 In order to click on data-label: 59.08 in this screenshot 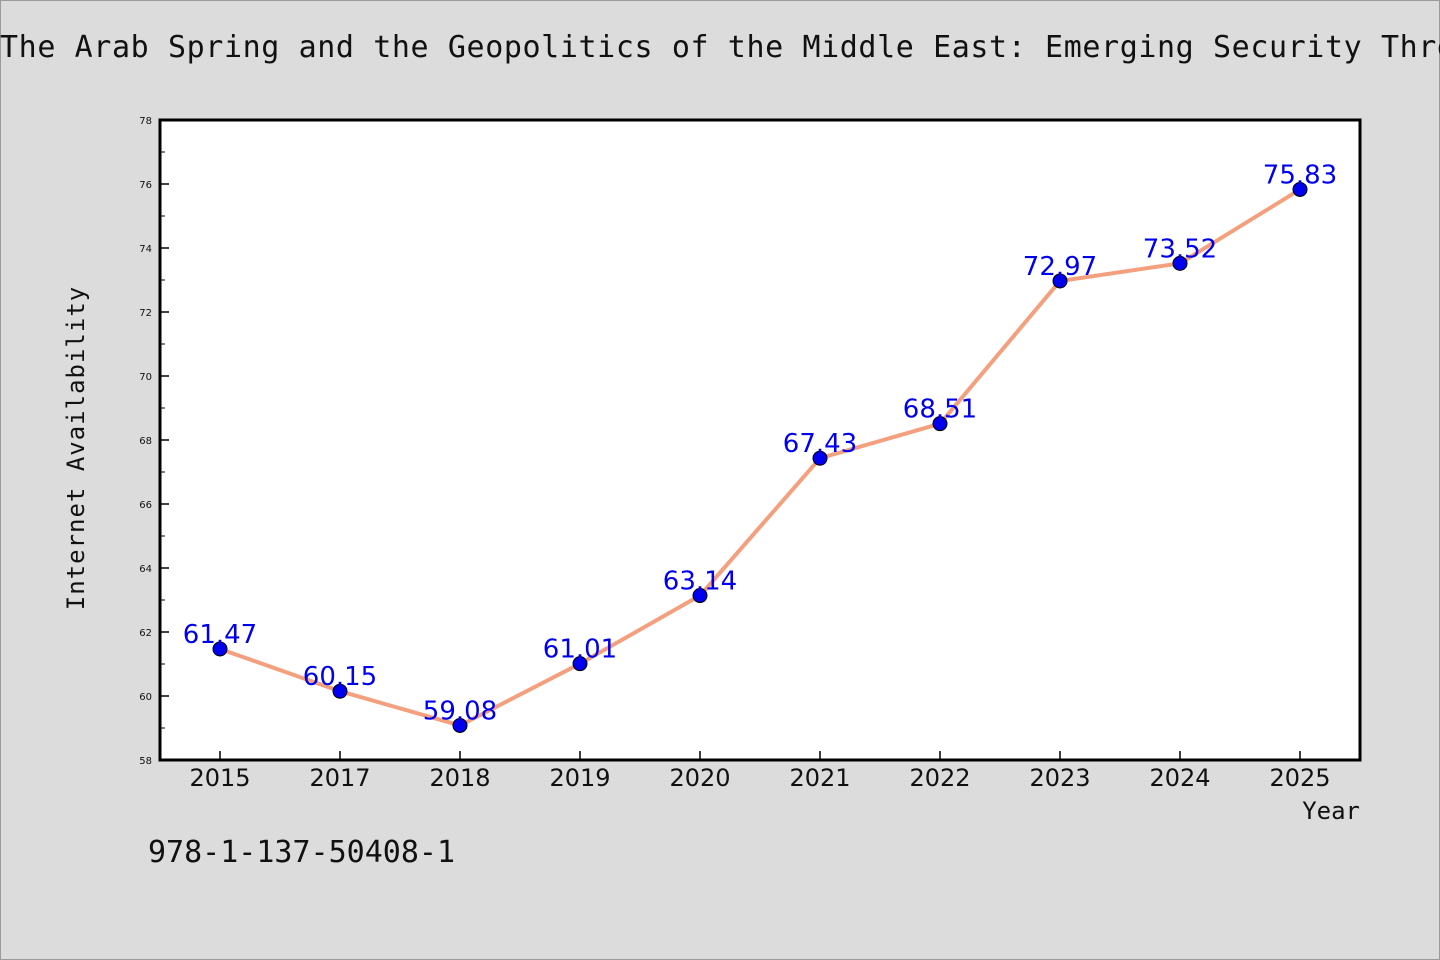, I will do `click(460, 711)`.